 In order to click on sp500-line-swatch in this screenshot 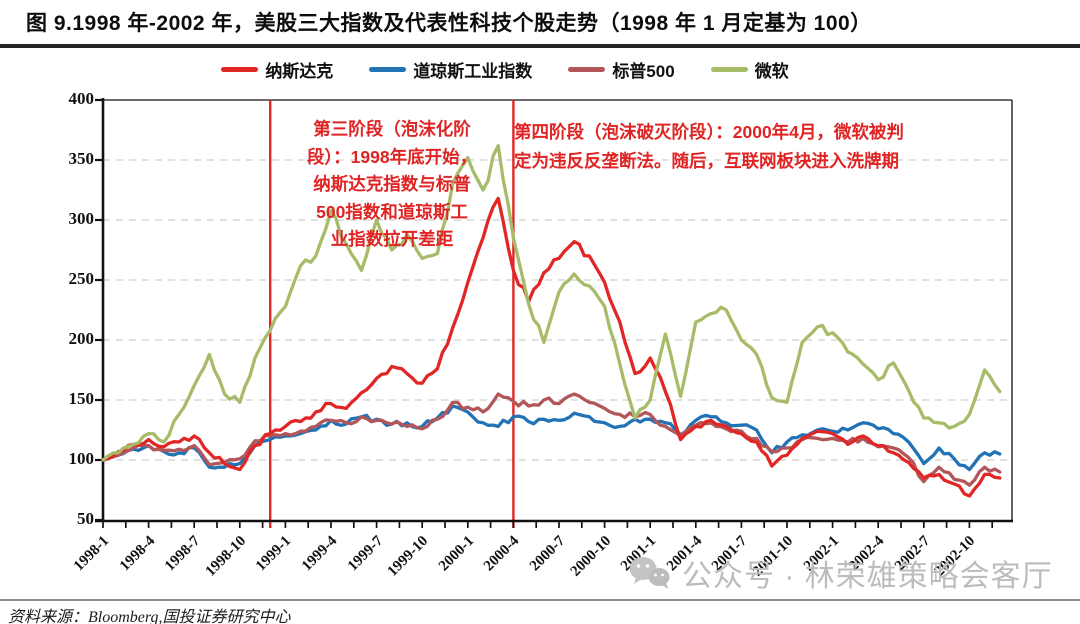, I will do `click(587, 69)`.